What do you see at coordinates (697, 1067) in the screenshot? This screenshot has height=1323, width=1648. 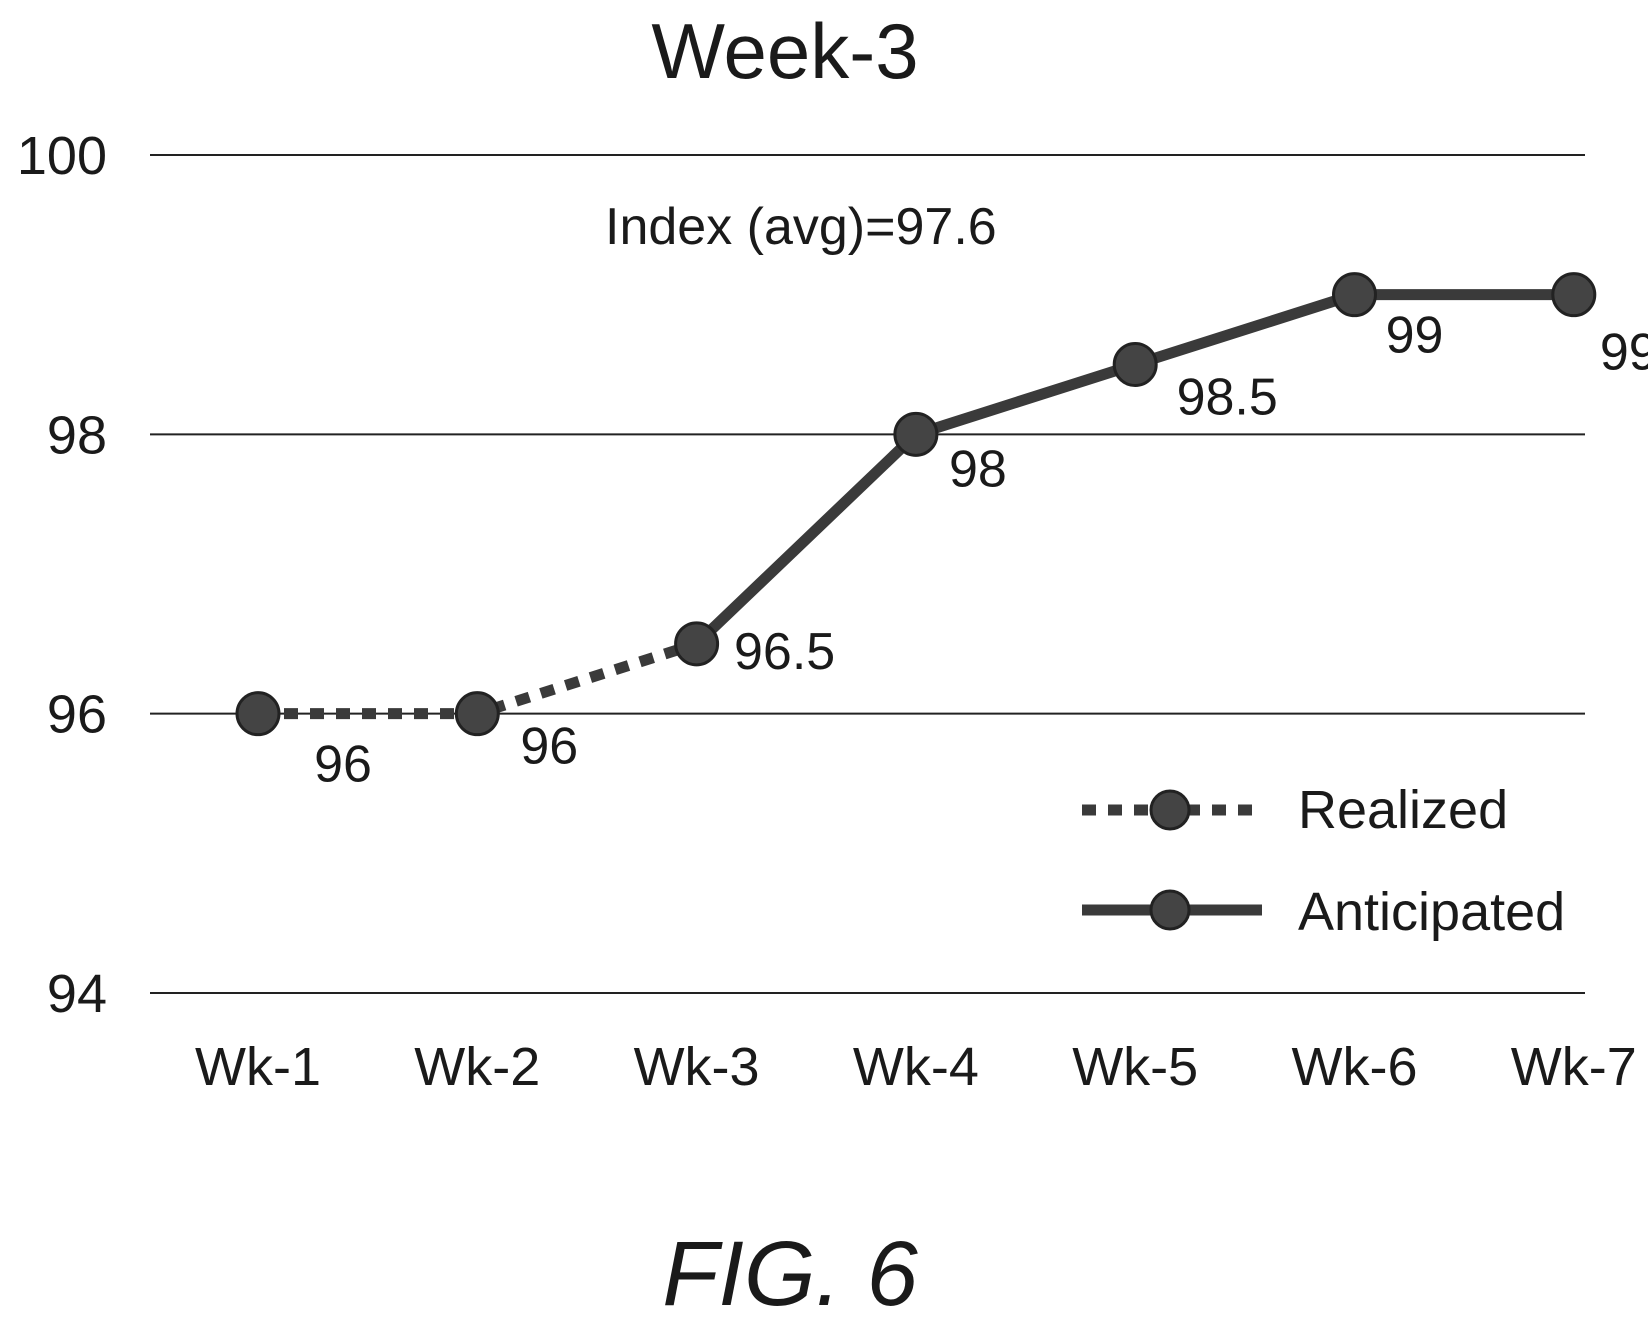 I see `x-tick-label: Wk-3` at bounding box center [697, 1067].